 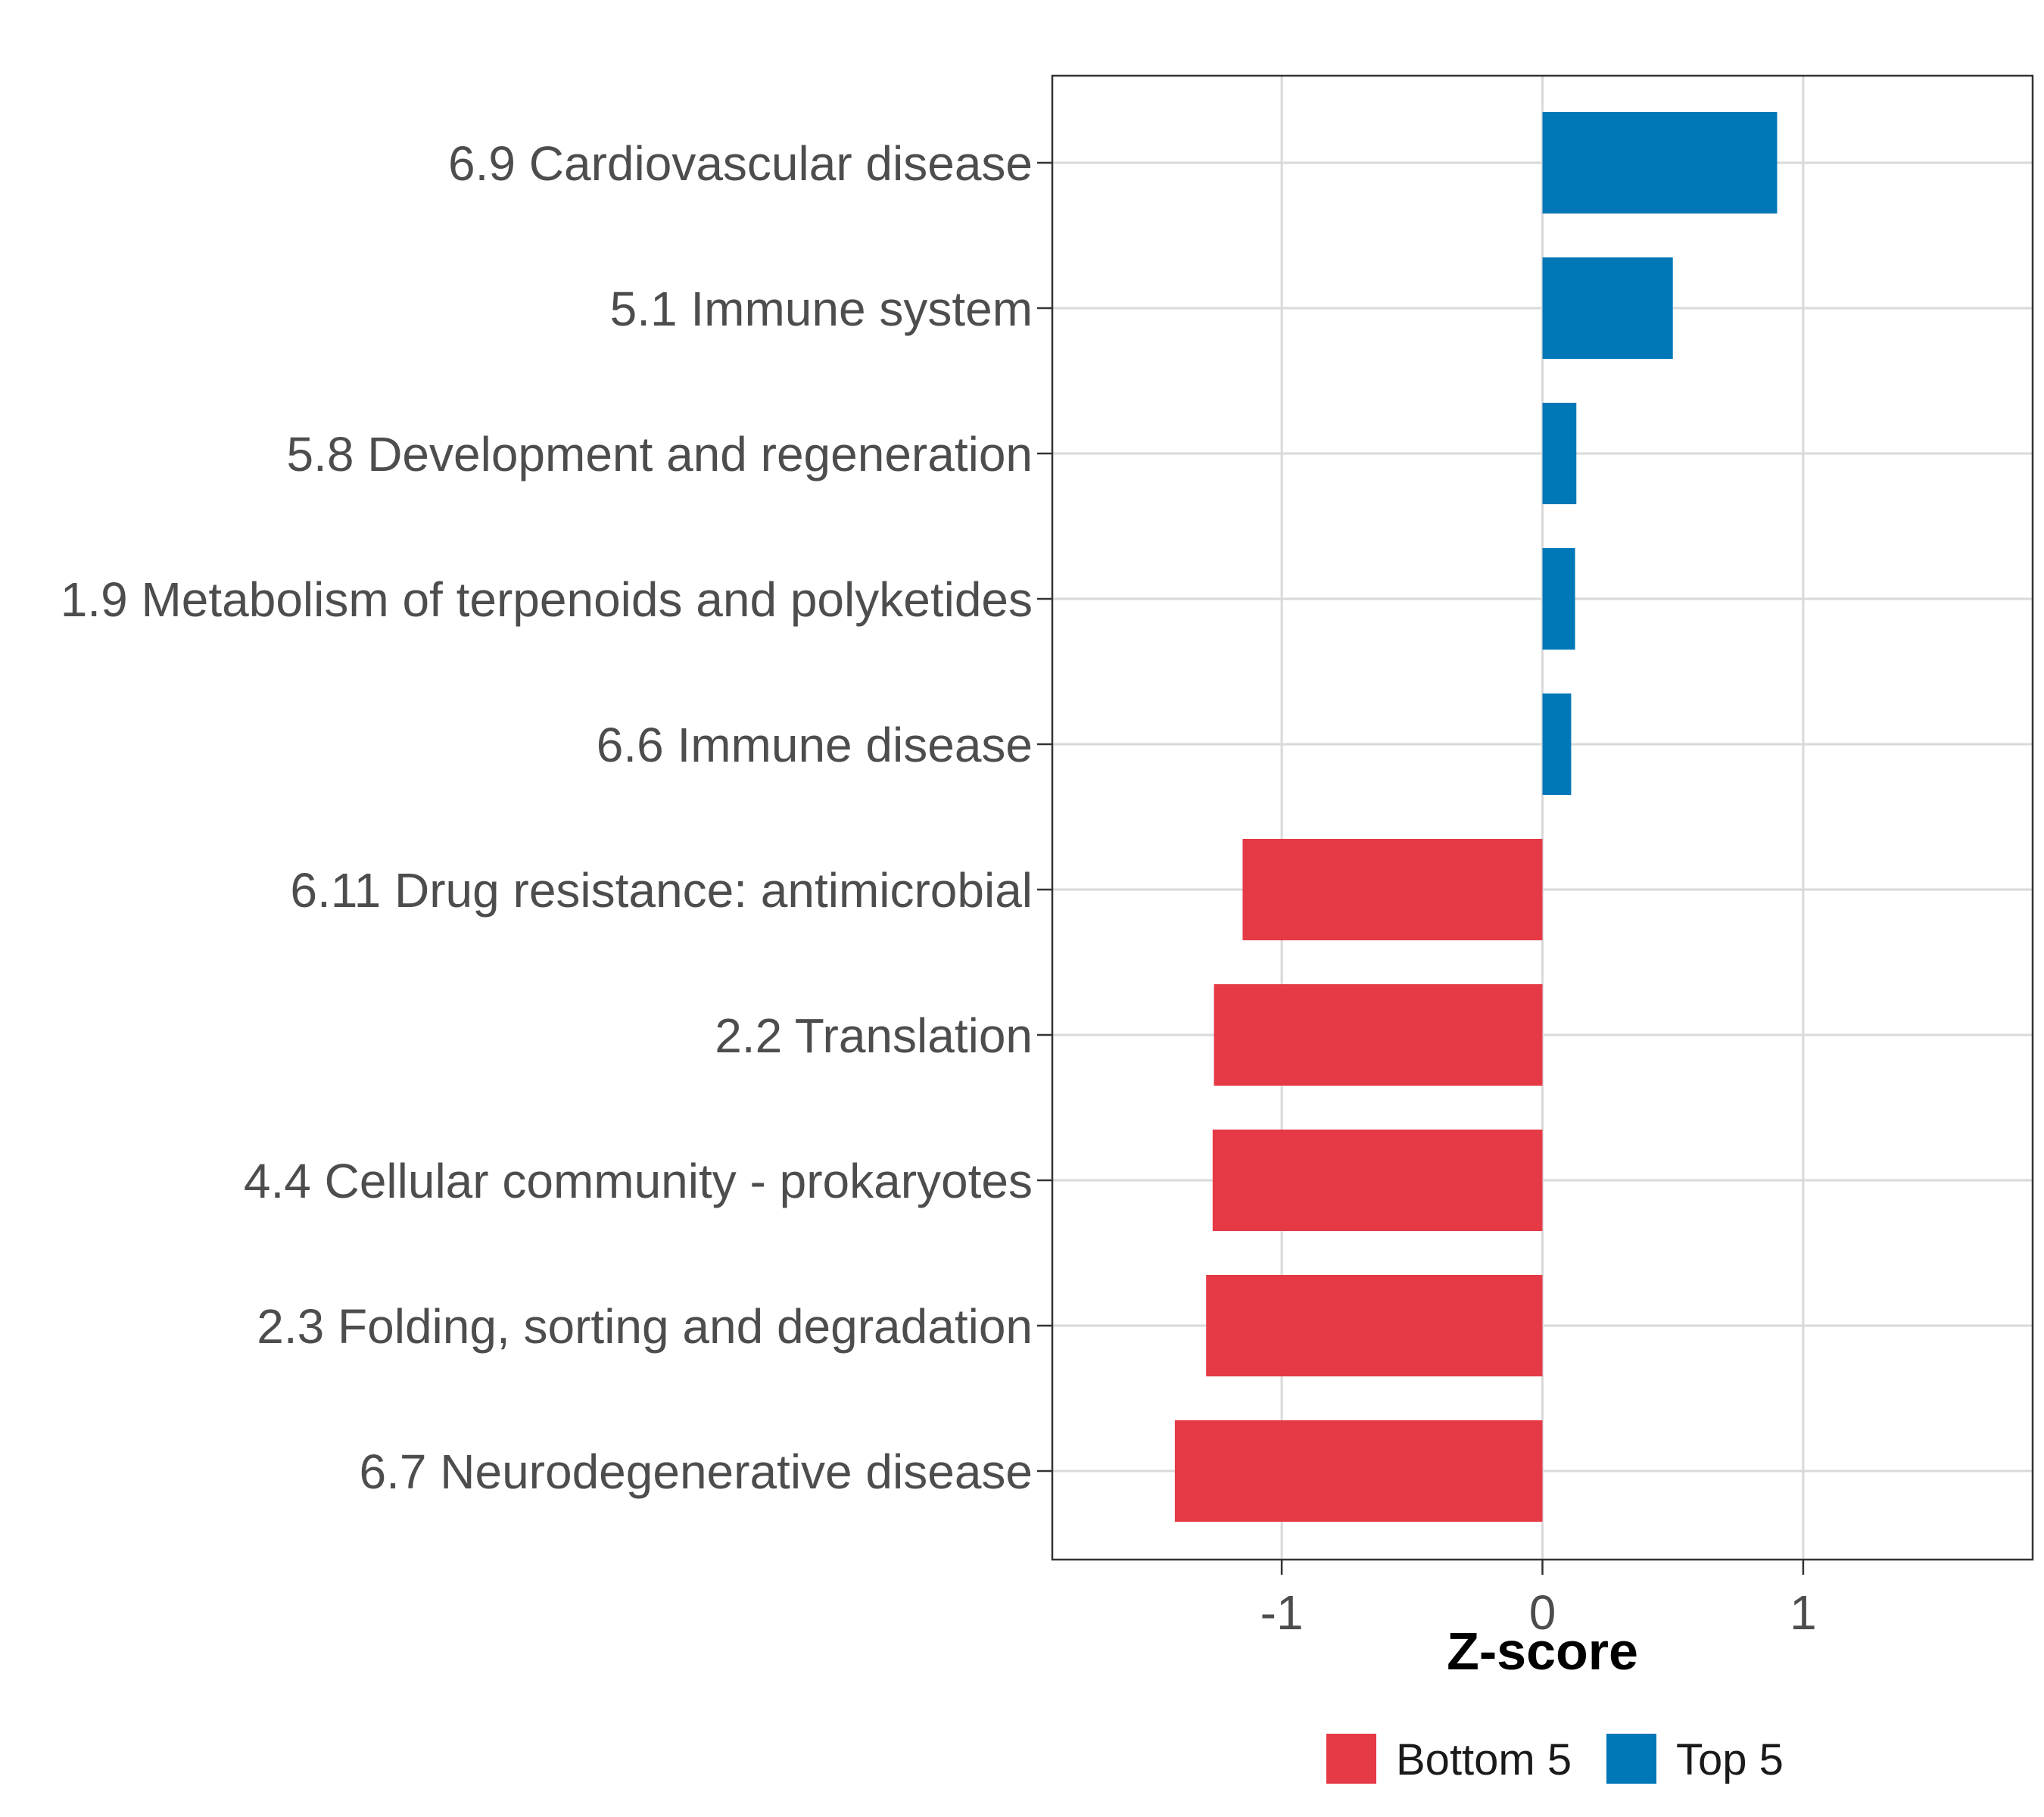 I want to click on category-label: 6.6 Immune disease, so click(x=815, y=745).